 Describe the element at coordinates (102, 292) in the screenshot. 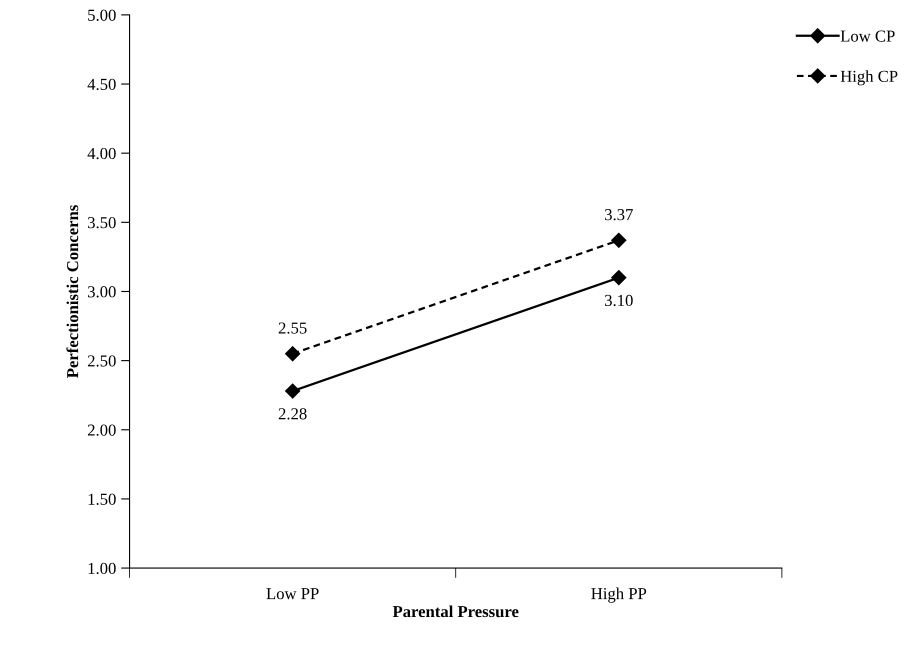

I see `y-tick-label: 3.00` at that location.